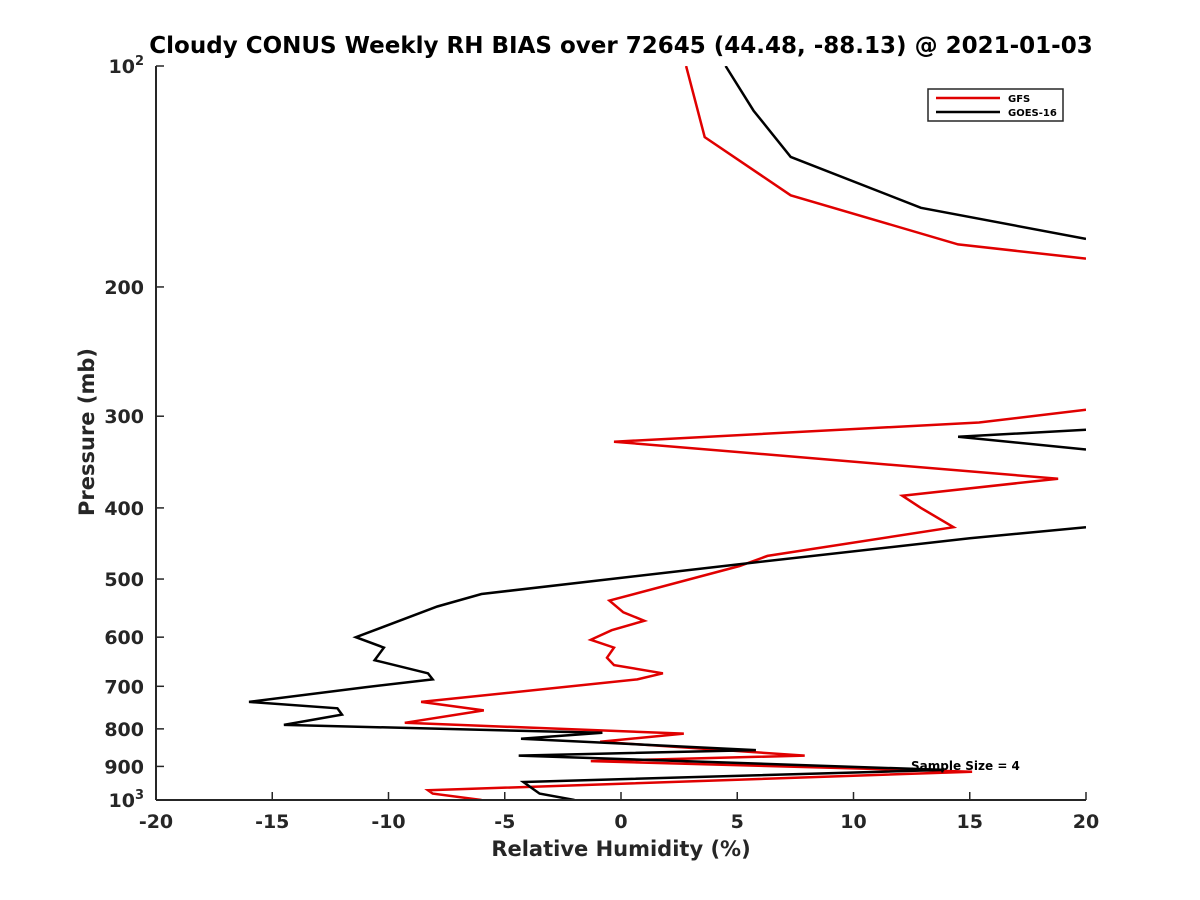 The height and width of the screenshot is (900, 1200). What do you see at coordinates (1032, 113) in the screenshot?
I see `legend-label: GOES-16` at bounding box center [1032, 113].